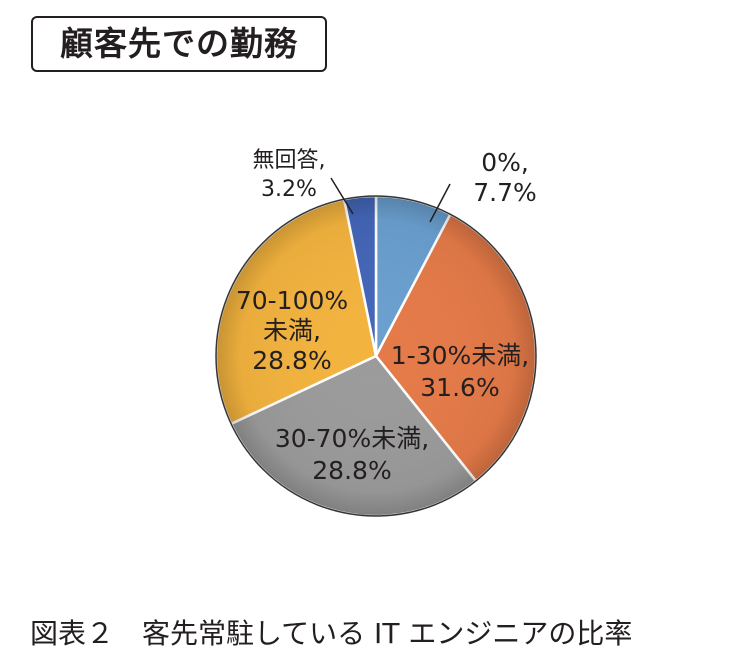 The image size is (750, 670). What do you see at coordinates (505, 162) in the screenshot?
I see `slice-label-0-line-0: 0%,` at bounding box center [505, 162].